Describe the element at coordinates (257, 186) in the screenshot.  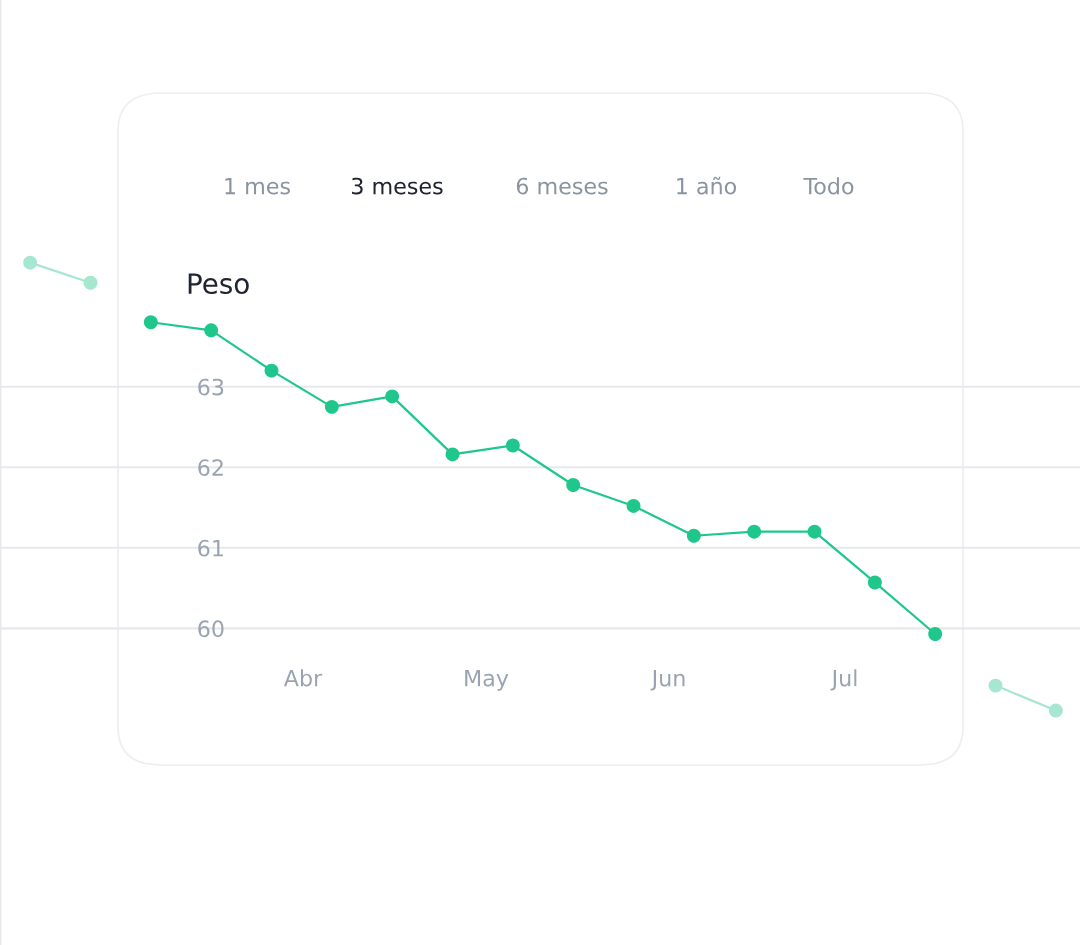
I see `annotation: 1 mes` at that location.